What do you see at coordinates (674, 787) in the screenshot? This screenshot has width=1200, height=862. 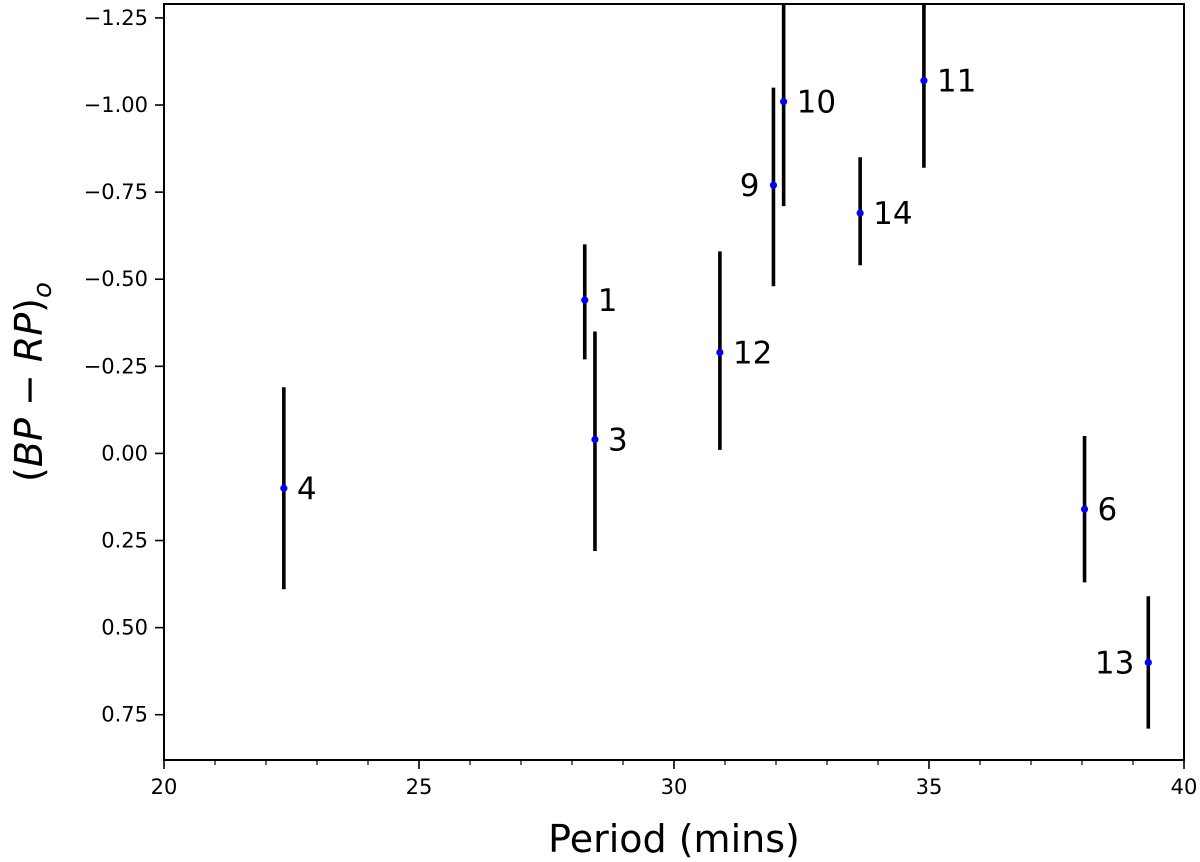 I see `x-tick-label: 30` at bounding box center [674, 787].